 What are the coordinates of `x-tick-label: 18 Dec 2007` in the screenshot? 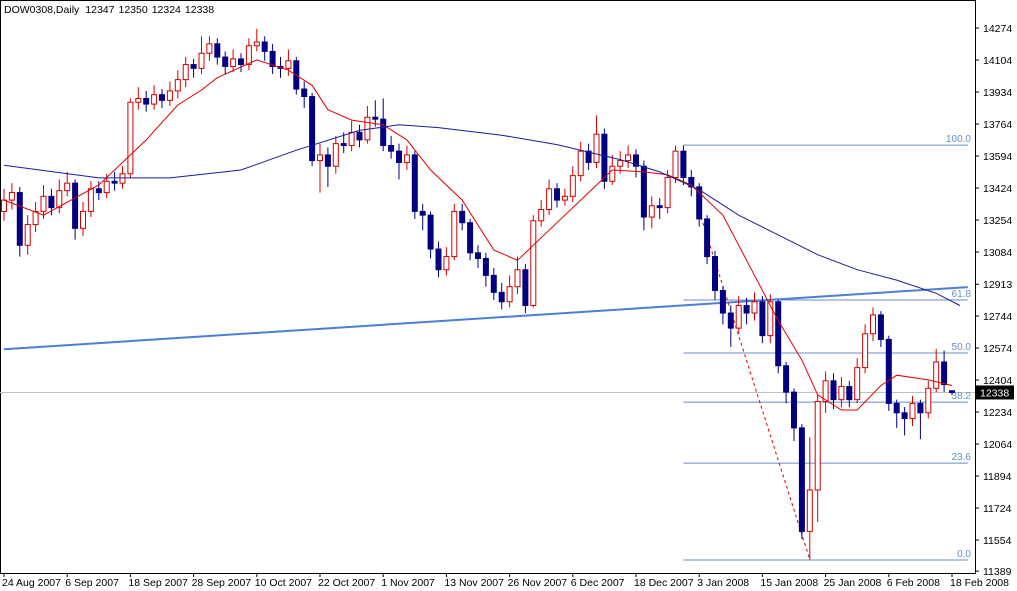 It's located at (664, 583).